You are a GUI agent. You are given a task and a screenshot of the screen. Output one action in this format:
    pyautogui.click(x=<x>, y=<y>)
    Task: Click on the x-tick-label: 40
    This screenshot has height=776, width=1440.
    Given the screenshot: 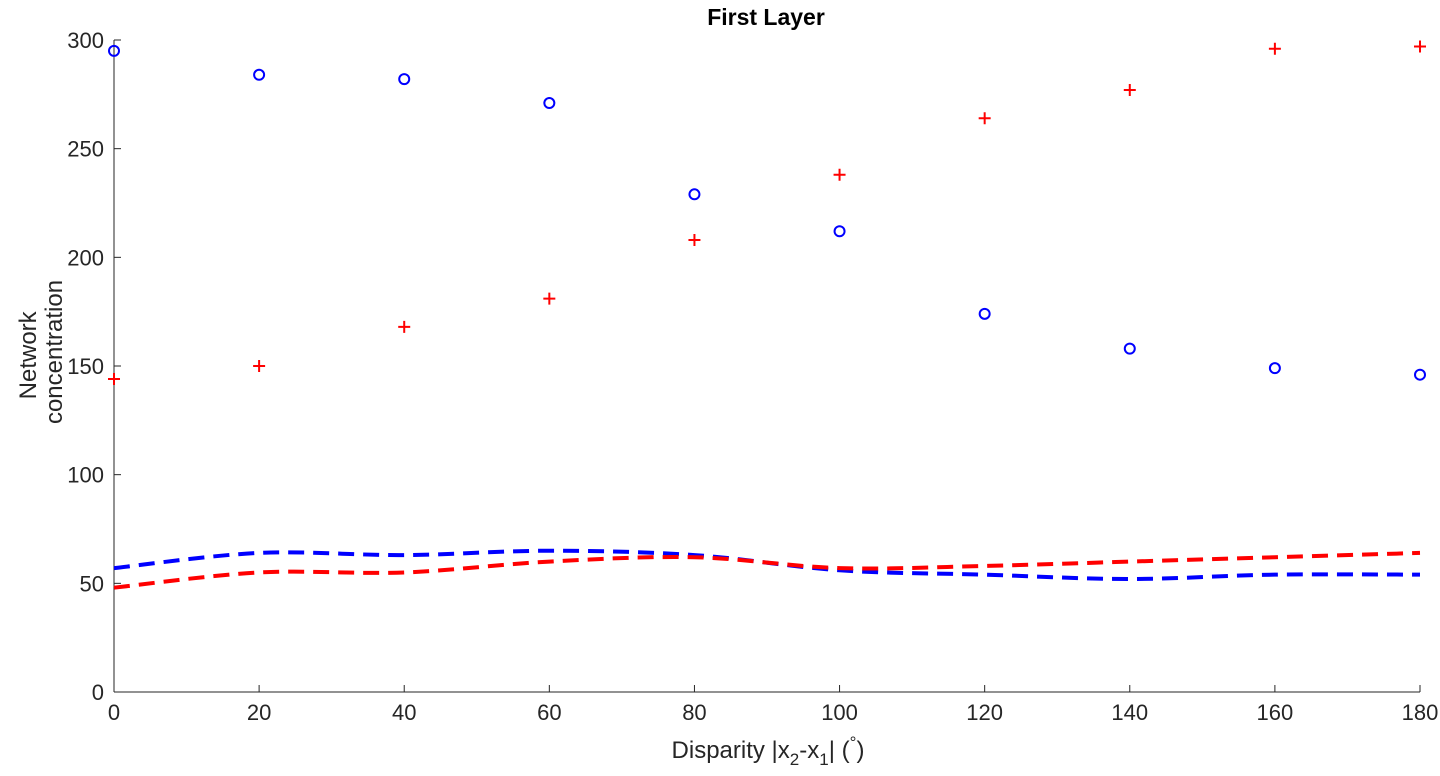 What is the action you would take?
    pyautogui.click(x=404, y=712)
    